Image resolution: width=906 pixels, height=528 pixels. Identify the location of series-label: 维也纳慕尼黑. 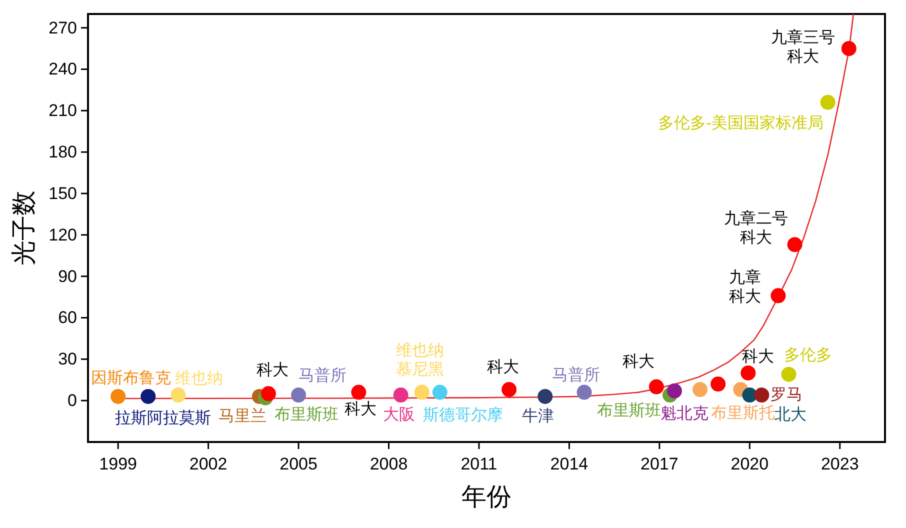
(420, 359).